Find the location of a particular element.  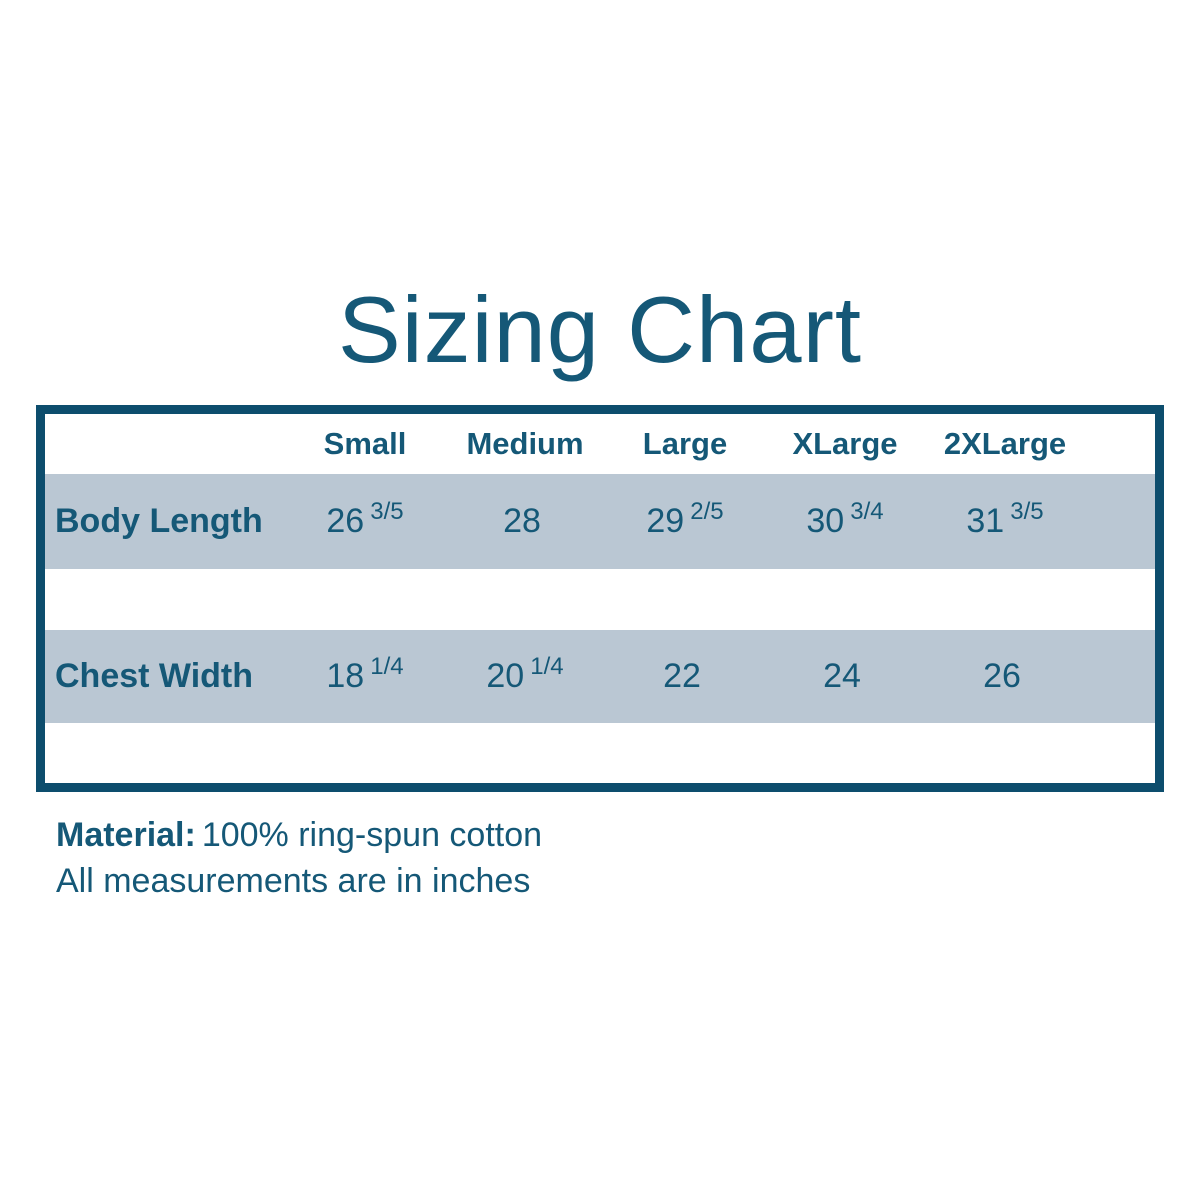

body-length-small: 26 3/5 is located at coordinates (365, 519).